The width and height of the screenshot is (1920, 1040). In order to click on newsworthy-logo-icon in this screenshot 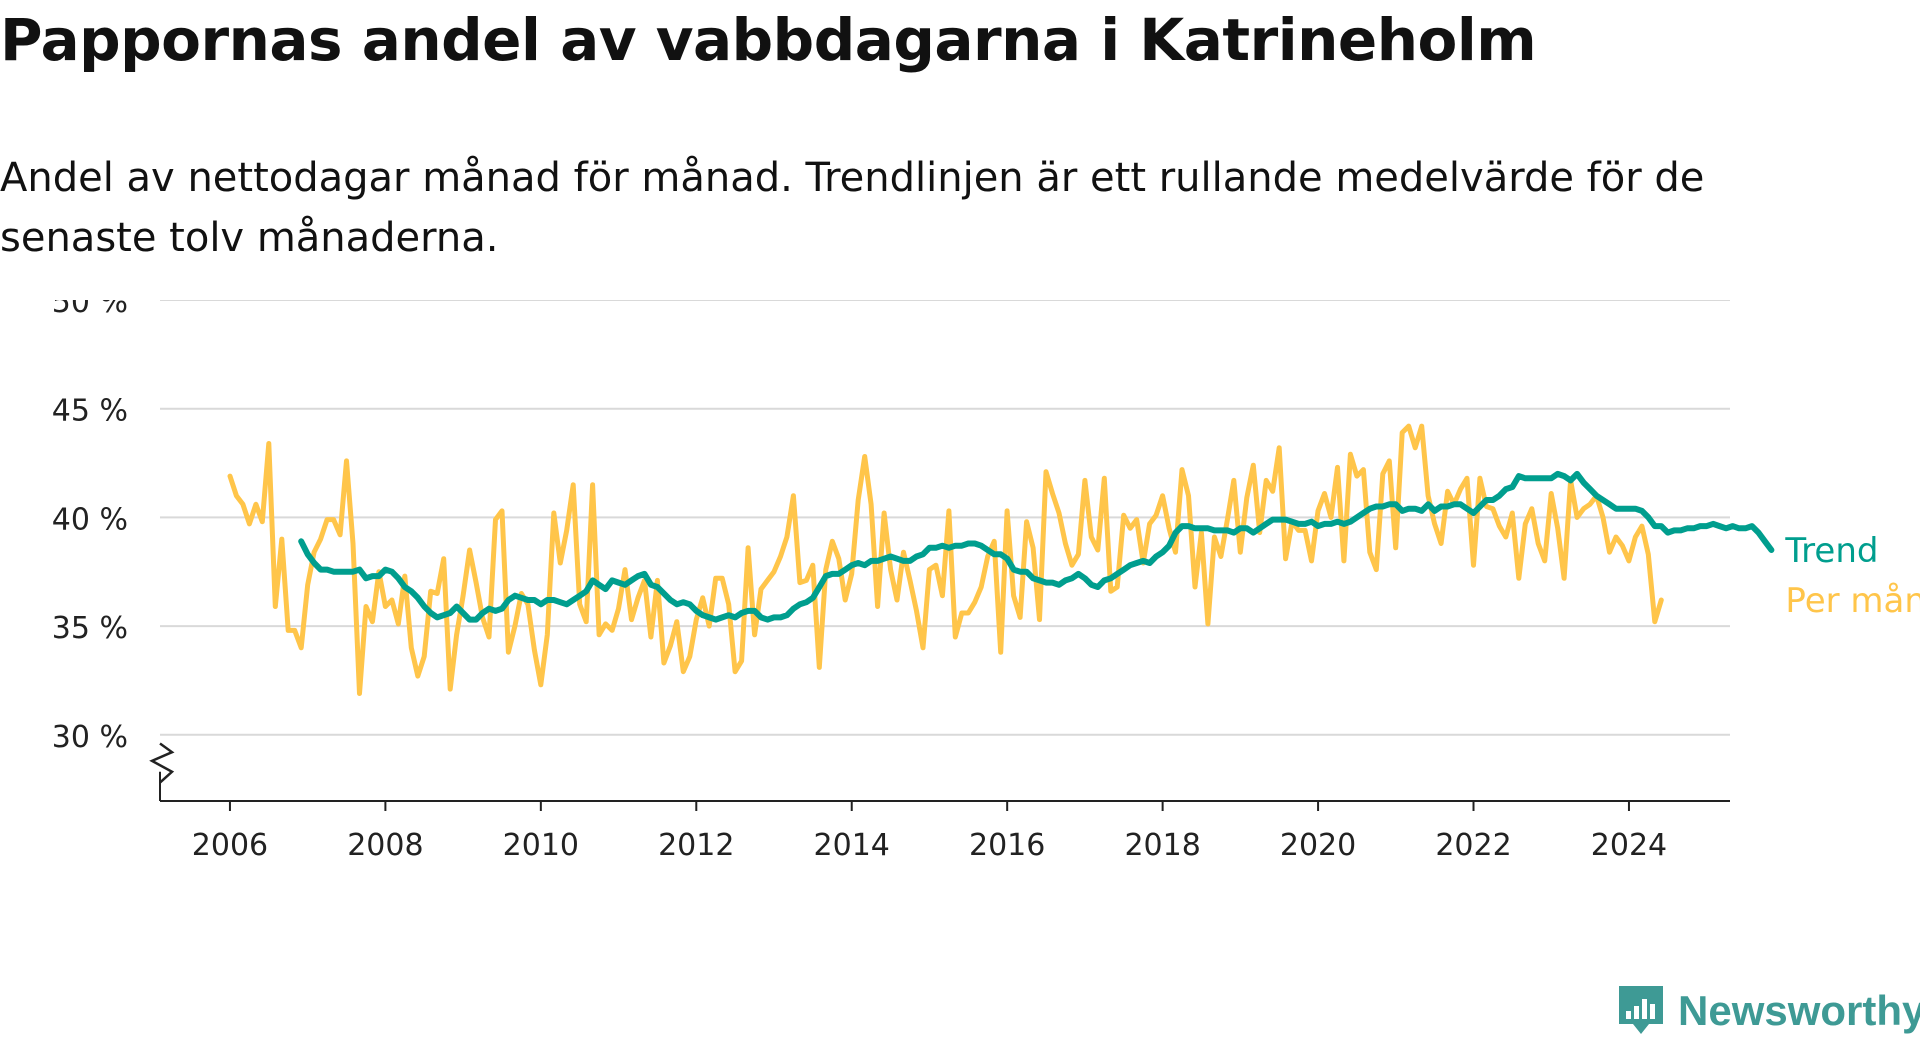, I will do `click(1641, 1010)`.